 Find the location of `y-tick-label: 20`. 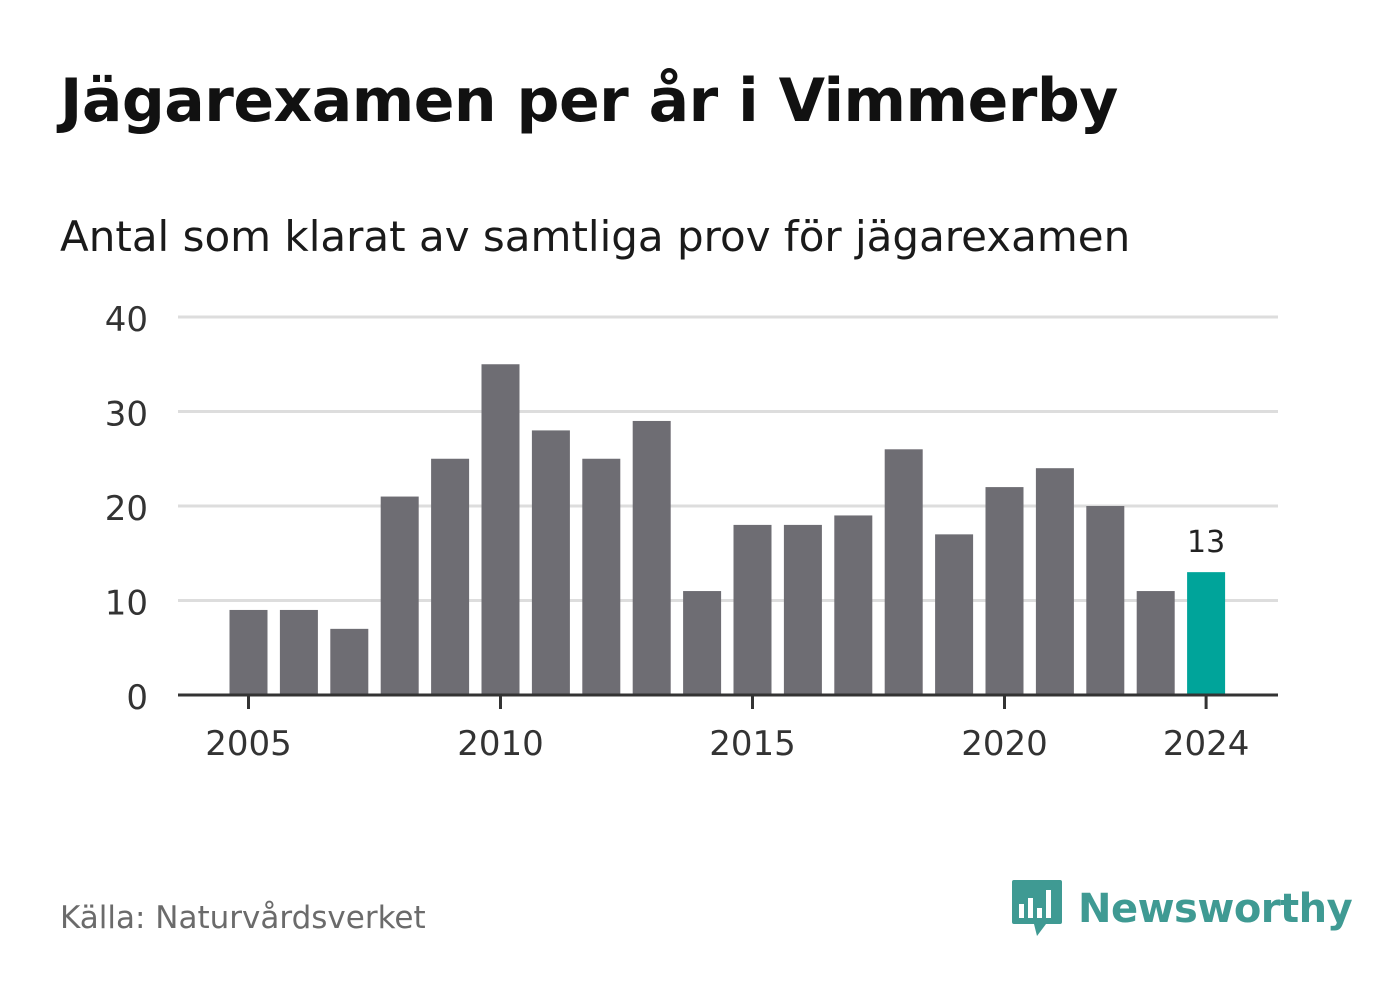

y-tick-label: 20 is located at coordinates (126, 509).